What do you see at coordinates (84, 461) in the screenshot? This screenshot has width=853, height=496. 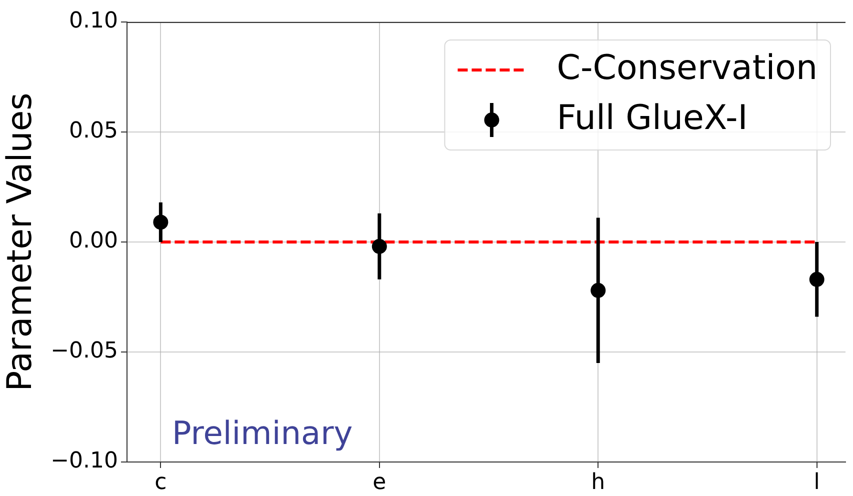 I see `y-tick-label: −0.10` at bounding box center [84, 461].